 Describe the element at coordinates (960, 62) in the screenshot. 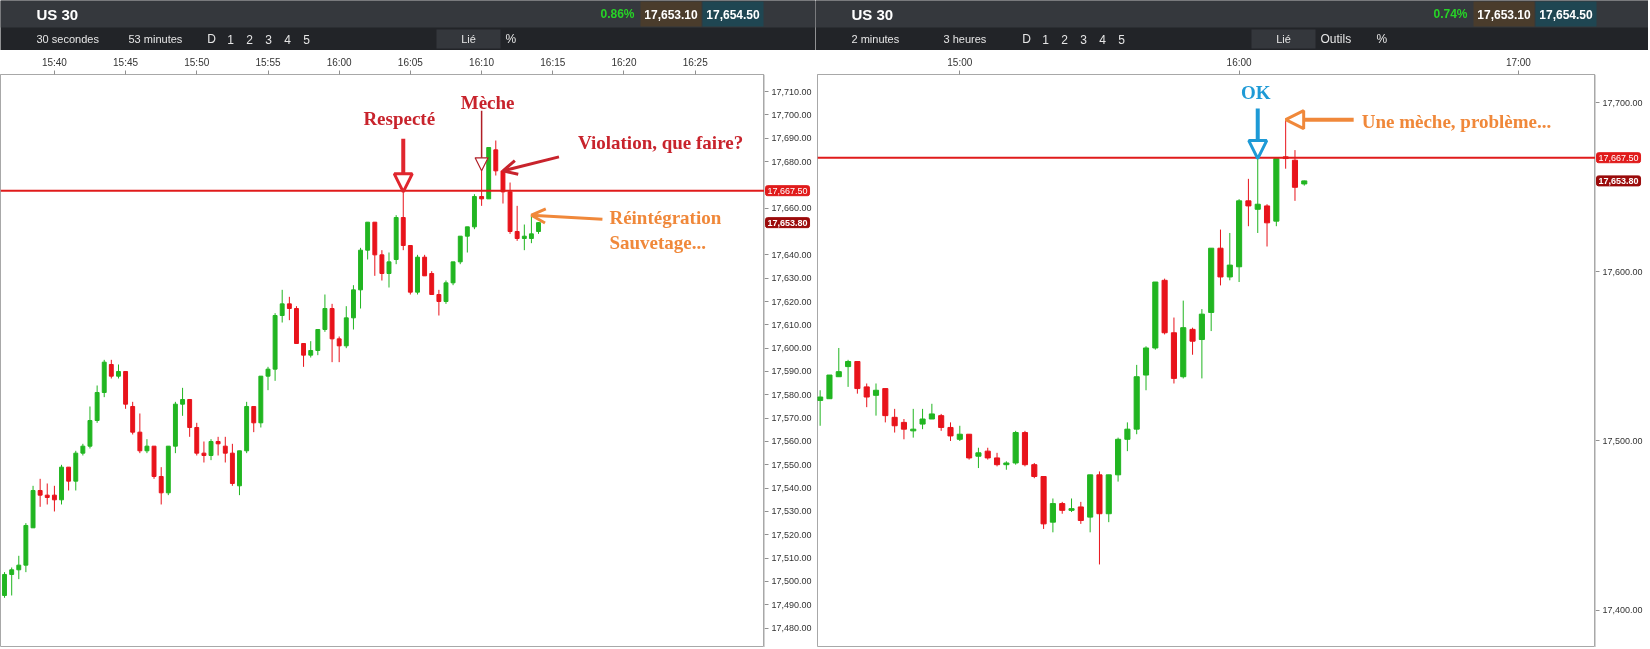

I see `x-tick-label: 15:00` at that location.